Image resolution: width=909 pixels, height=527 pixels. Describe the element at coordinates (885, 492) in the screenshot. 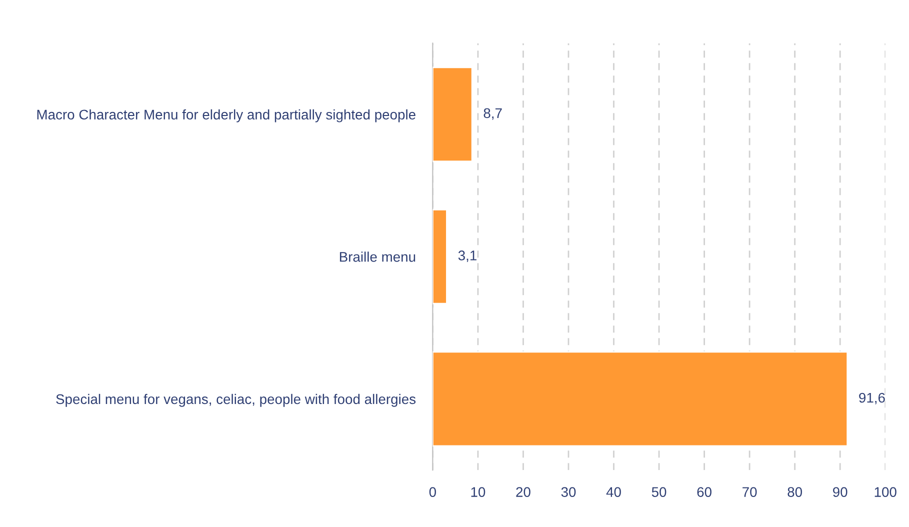

I see `x-tick-label: 100` at that location.